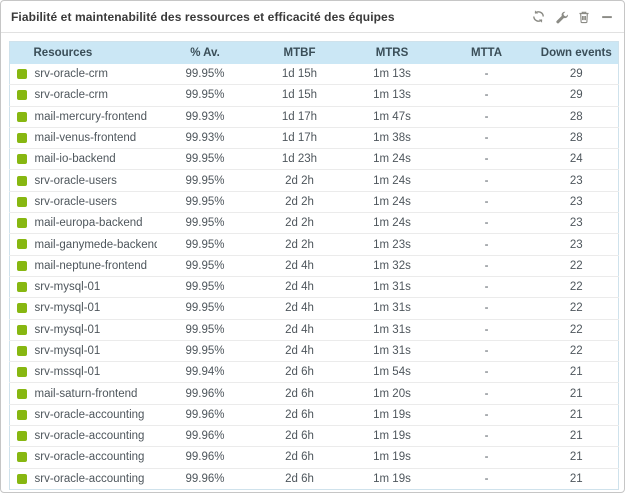  Describe the element at coordinates (95, 372) in the screenshot. I see `resource-name: srv-mssql-01` at that location.